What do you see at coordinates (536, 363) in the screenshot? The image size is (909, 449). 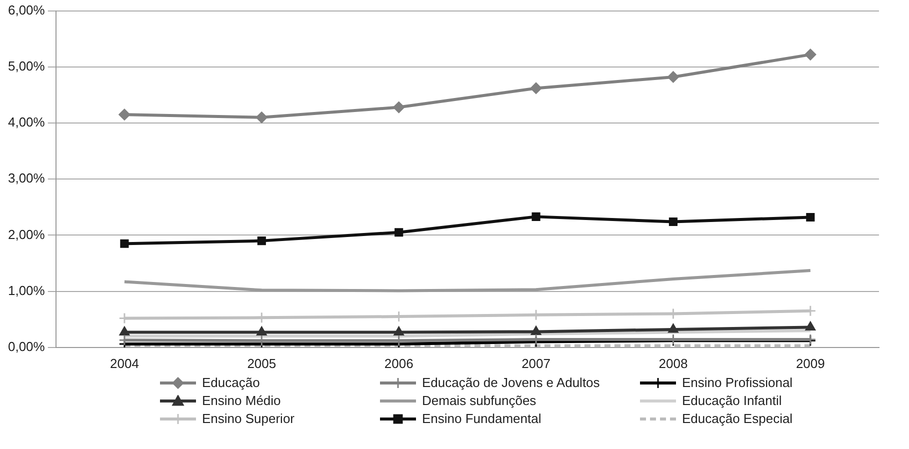 I see `x-tick-label: 2007` at bounding box center [536, 363].